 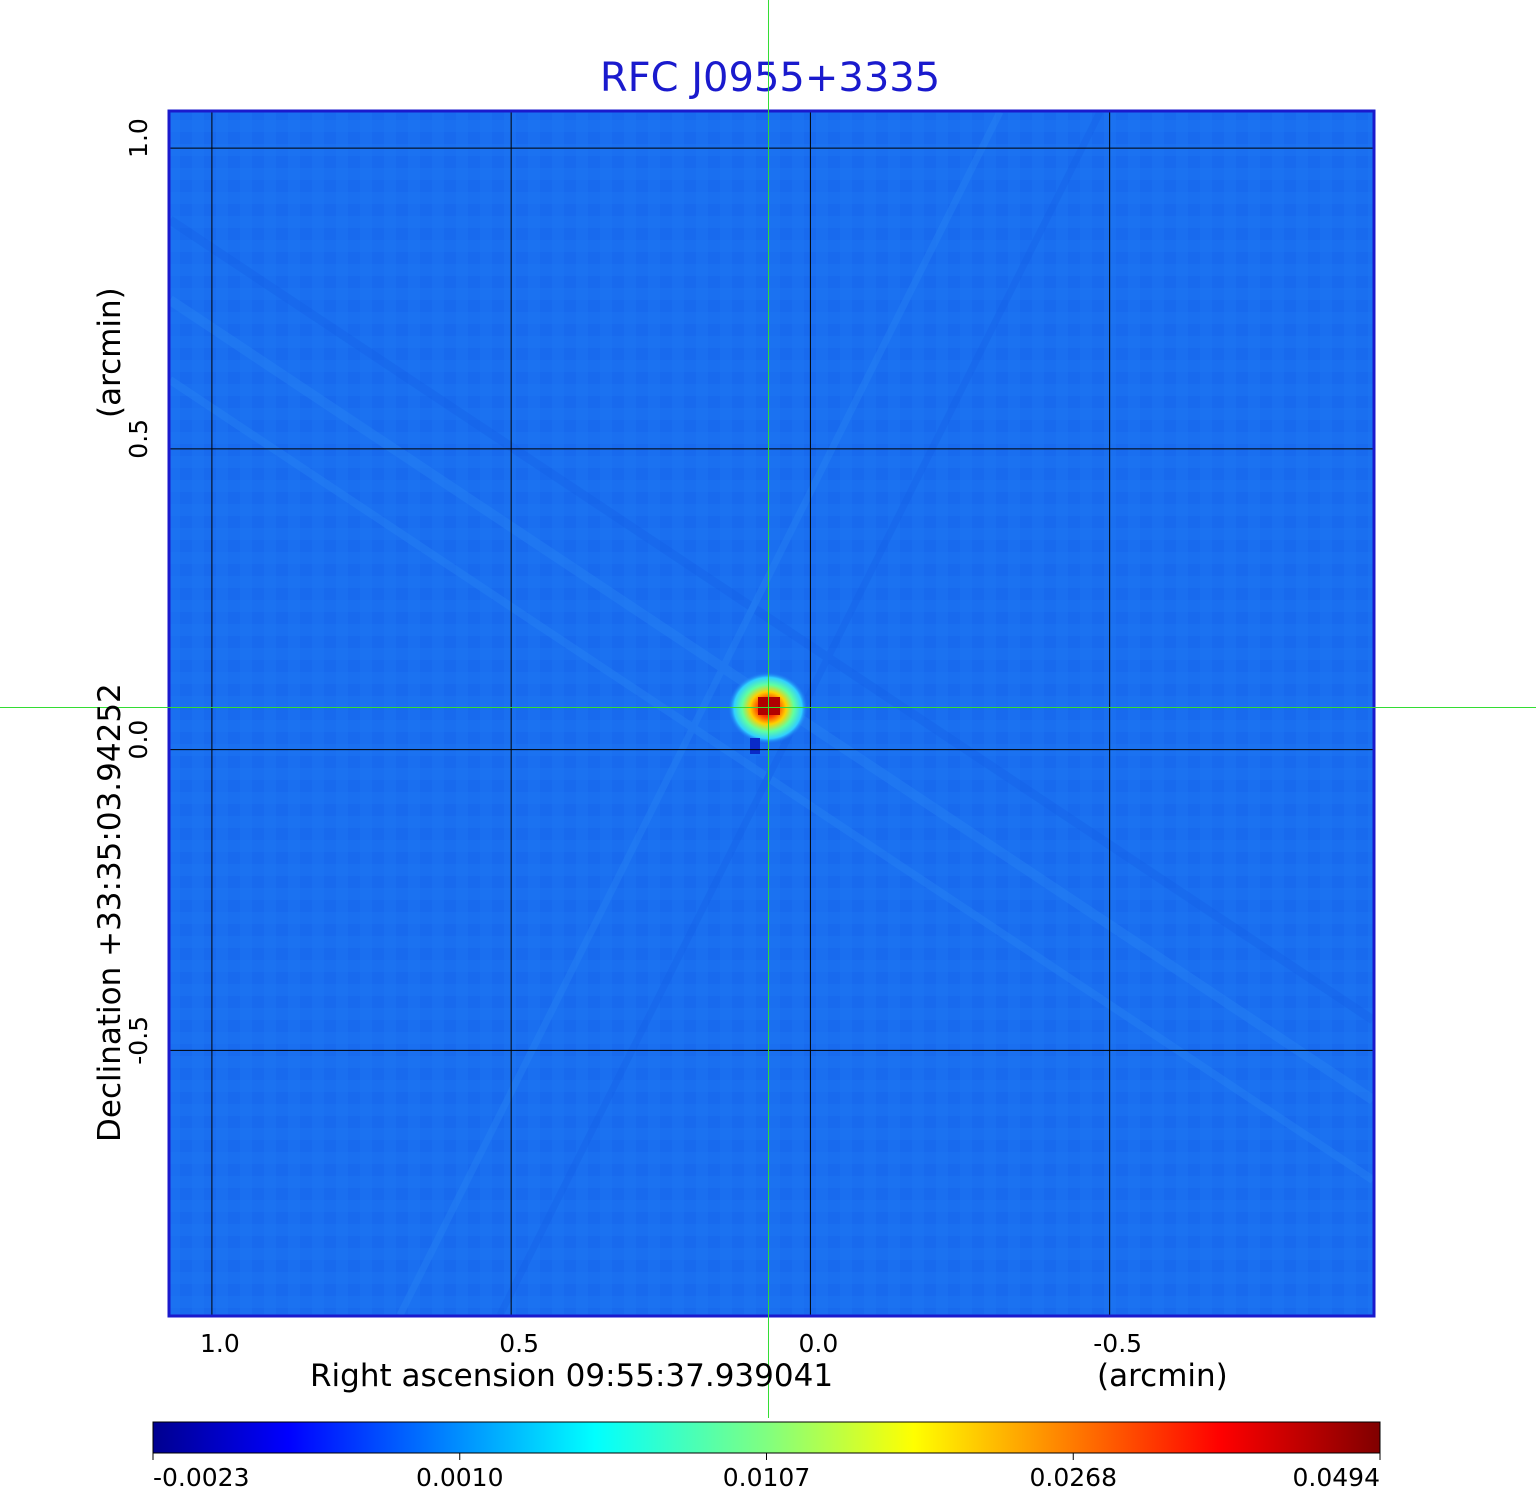 I want to click on colorbar-tick-label: 0.0107, so click(x=766, y=1477).